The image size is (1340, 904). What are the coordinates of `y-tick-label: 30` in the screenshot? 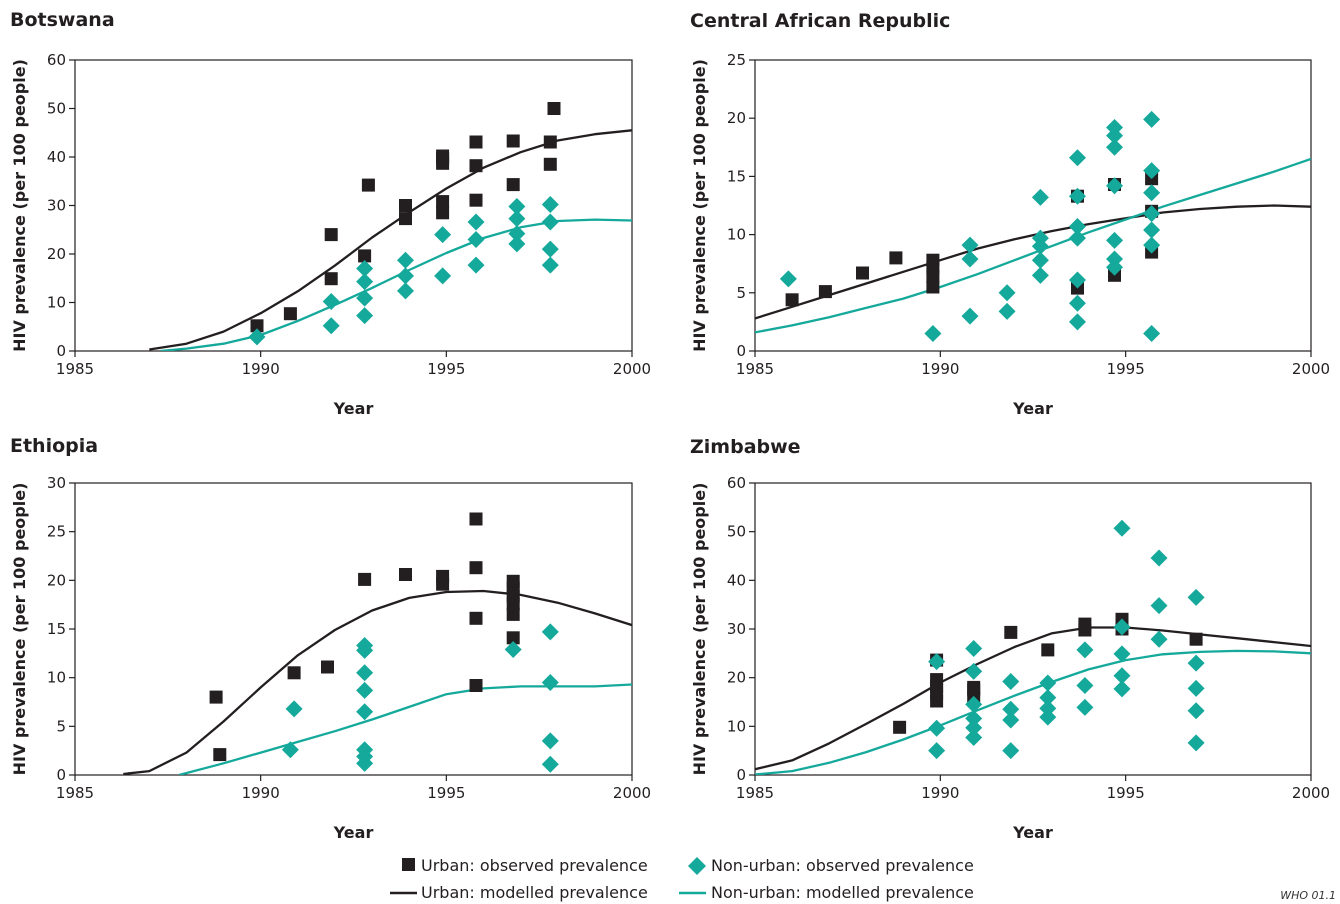 It's located at (736, 629).